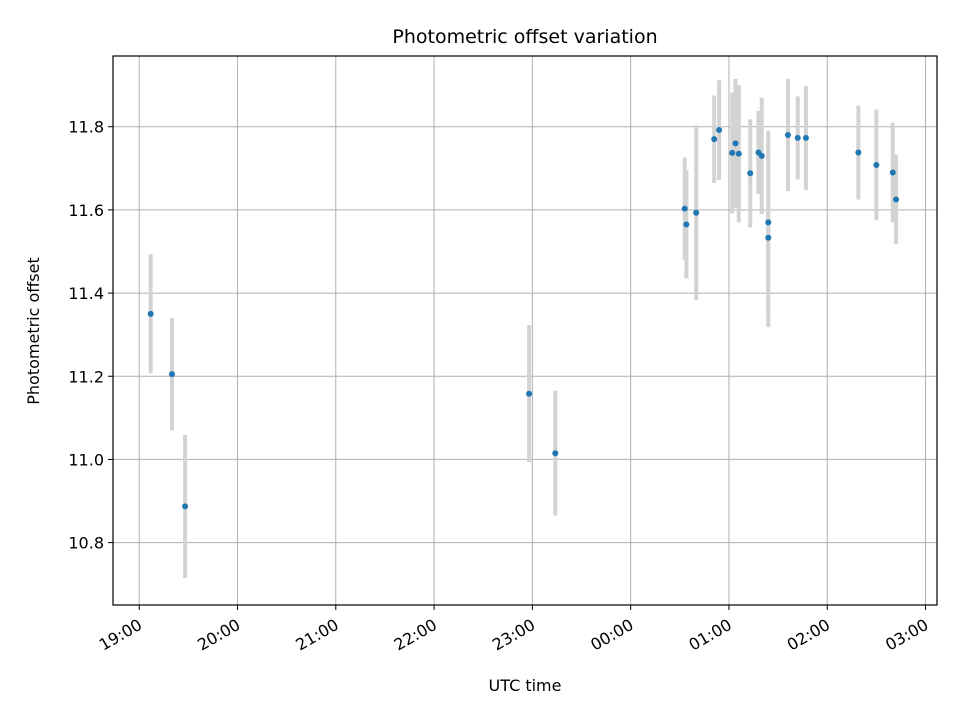 This screenshot has width=960, height=720. What do you see at coordinates (86, 459) in the screenshot?
I see `y-tick-label: 11.0` at bounding box center [86, 459].